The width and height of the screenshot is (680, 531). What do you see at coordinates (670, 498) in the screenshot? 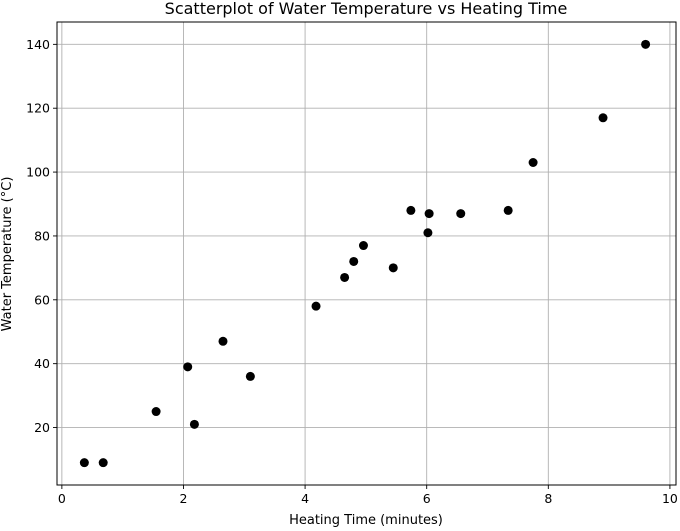
I see `x-tick-label: 10` at bounding box center [670, 498].